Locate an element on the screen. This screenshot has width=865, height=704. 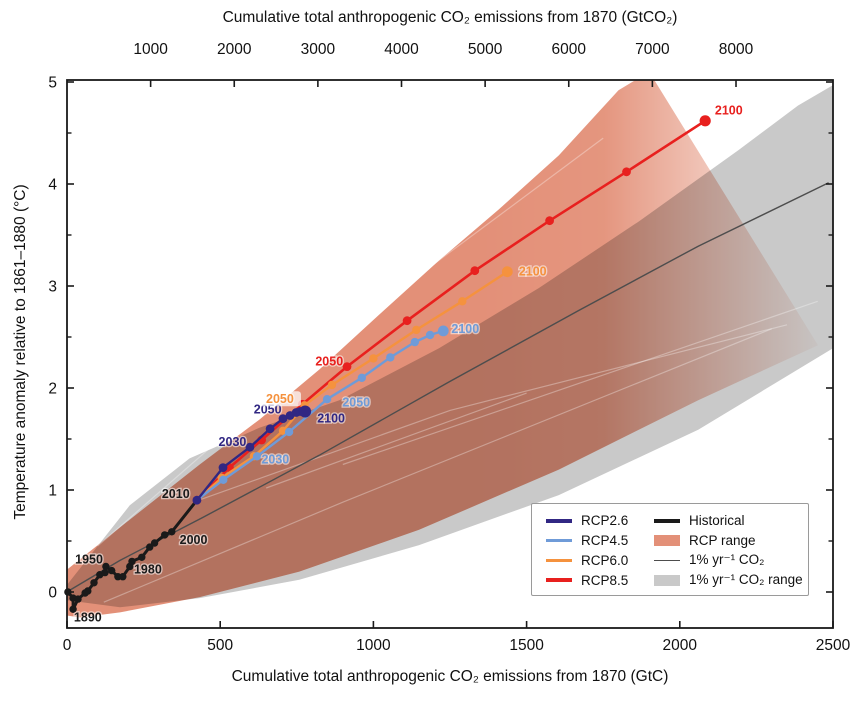
series-line-rcp4.5 is located at coordinates (320, 415).